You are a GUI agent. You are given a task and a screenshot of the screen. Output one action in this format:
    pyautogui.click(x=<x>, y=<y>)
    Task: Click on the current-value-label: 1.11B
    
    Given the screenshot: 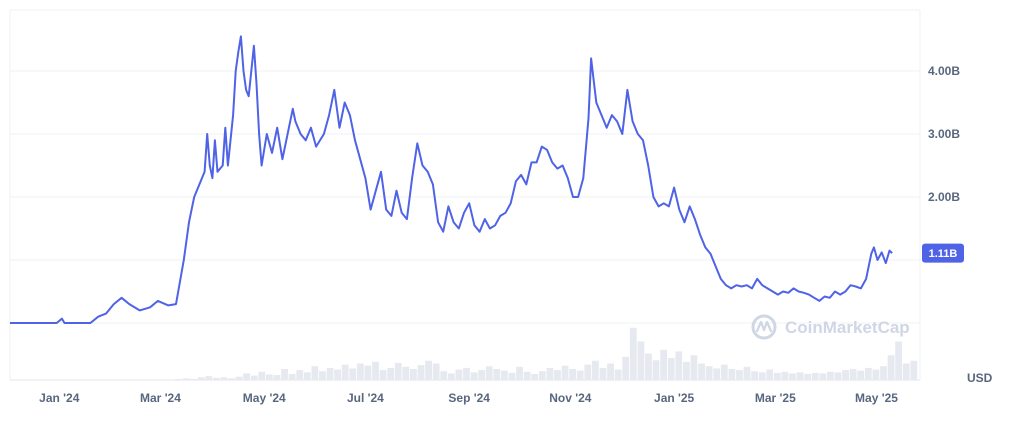 What is the action you would take?
    pyautogui.click(x=943, y=254)
    